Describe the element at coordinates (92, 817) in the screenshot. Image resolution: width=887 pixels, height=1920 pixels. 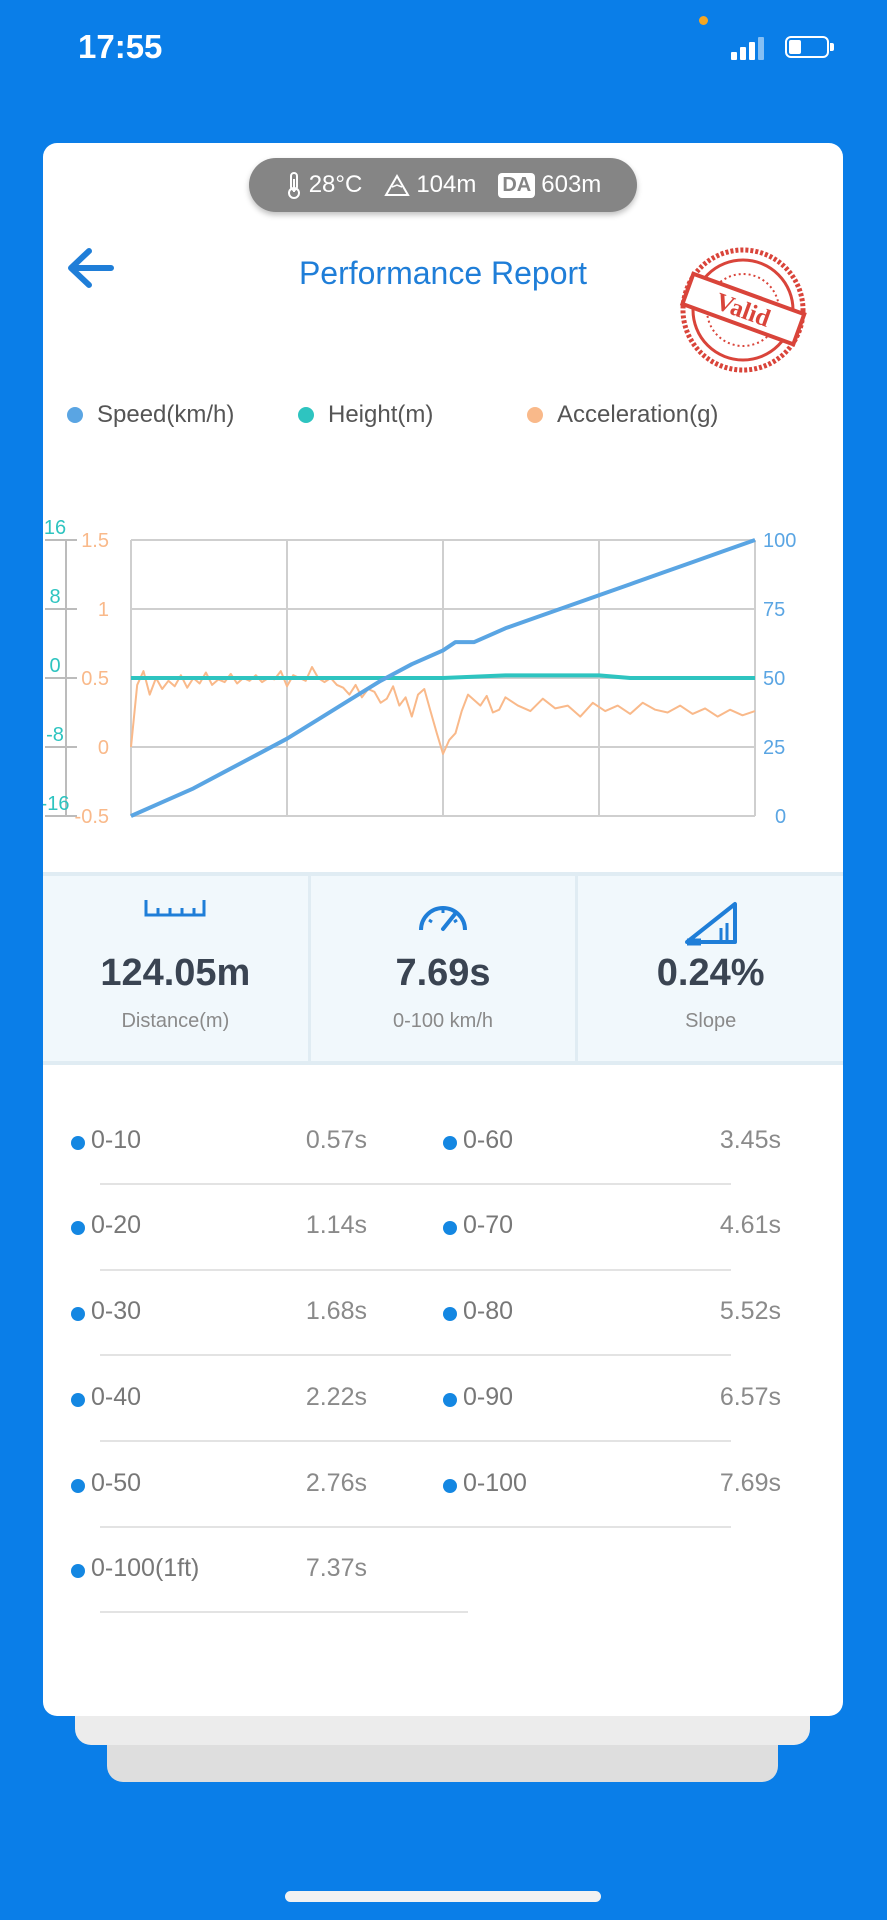
I see `acceleration-tick-label: -0.5` at that location.